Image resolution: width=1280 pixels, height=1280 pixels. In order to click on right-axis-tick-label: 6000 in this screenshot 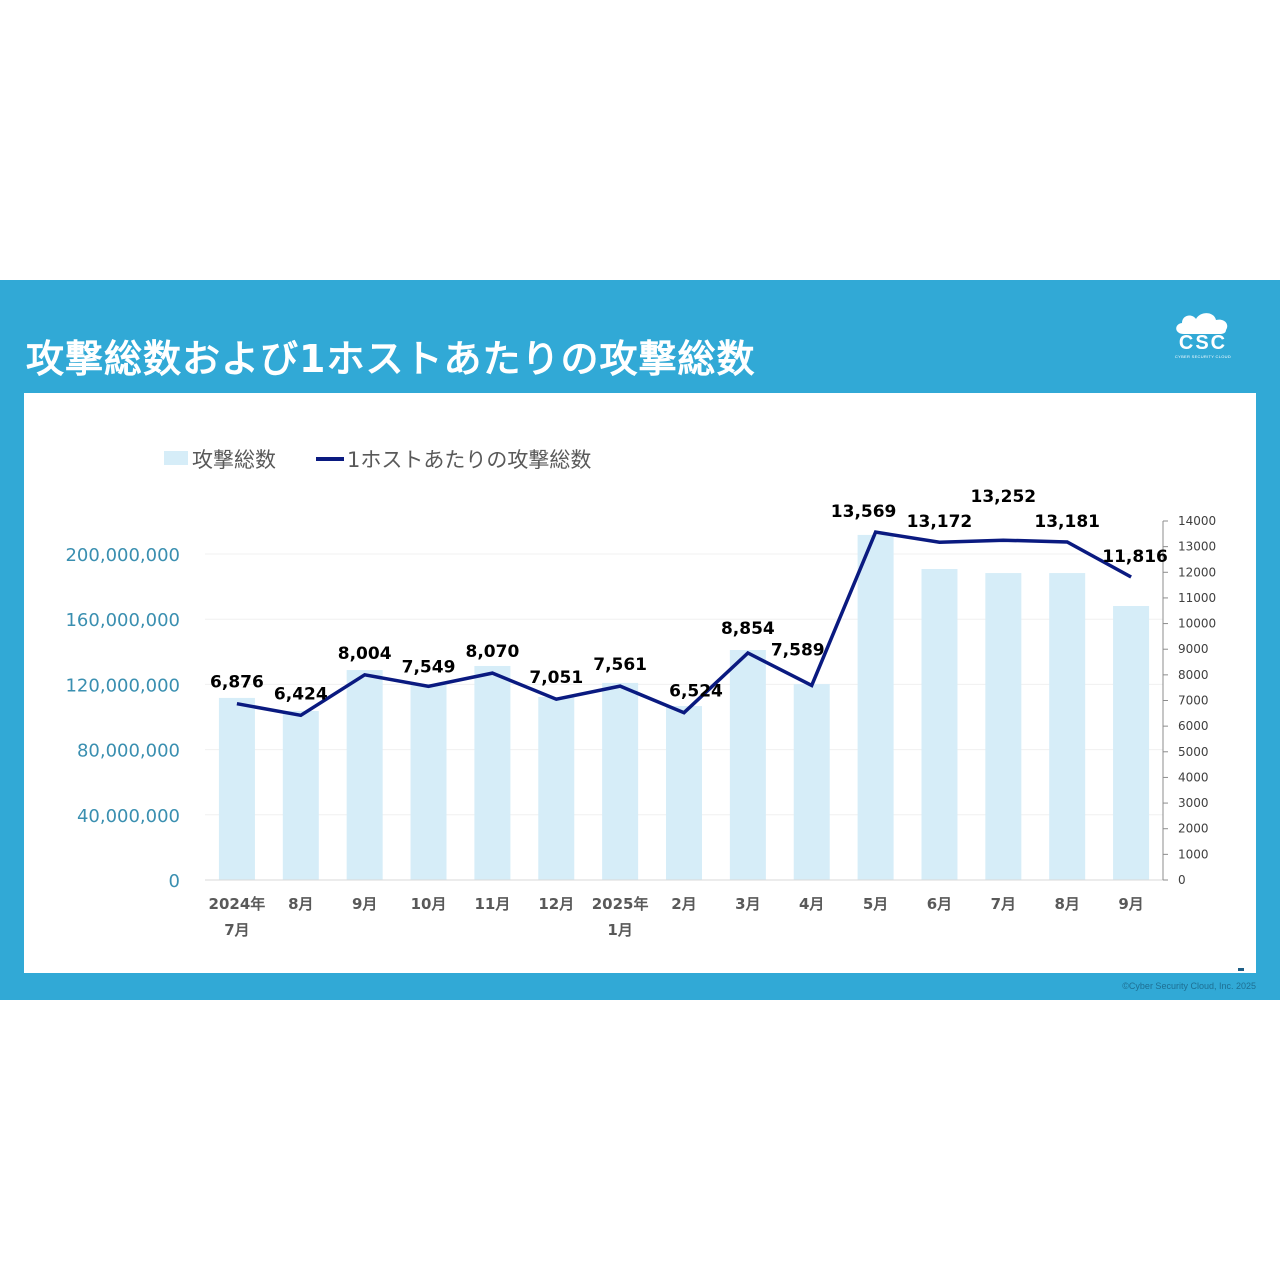, I will do `click(1193, 726)`.